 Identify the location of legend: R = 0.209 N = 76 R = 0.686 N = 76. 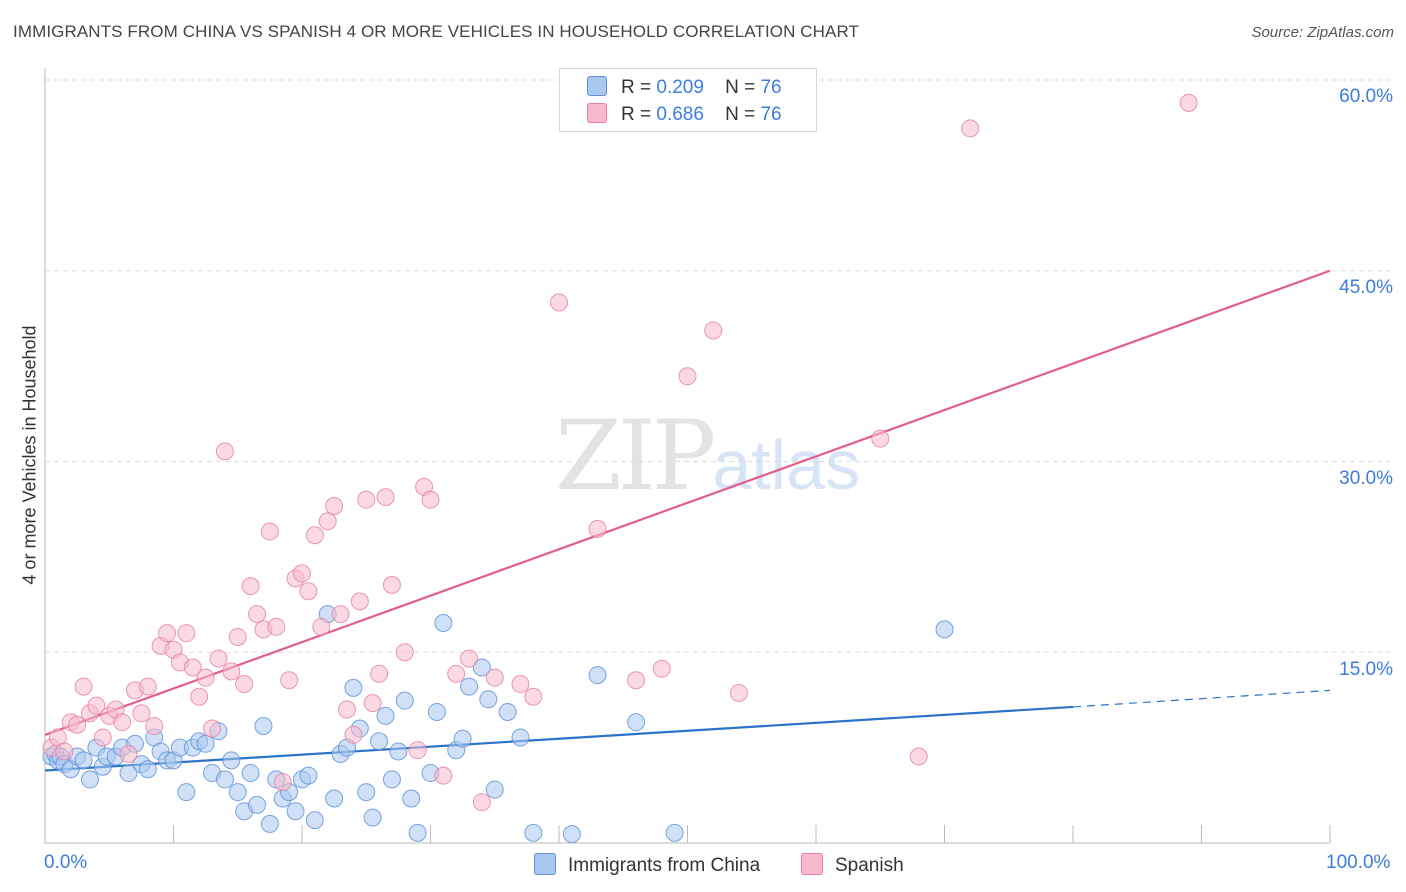
(688, 100).